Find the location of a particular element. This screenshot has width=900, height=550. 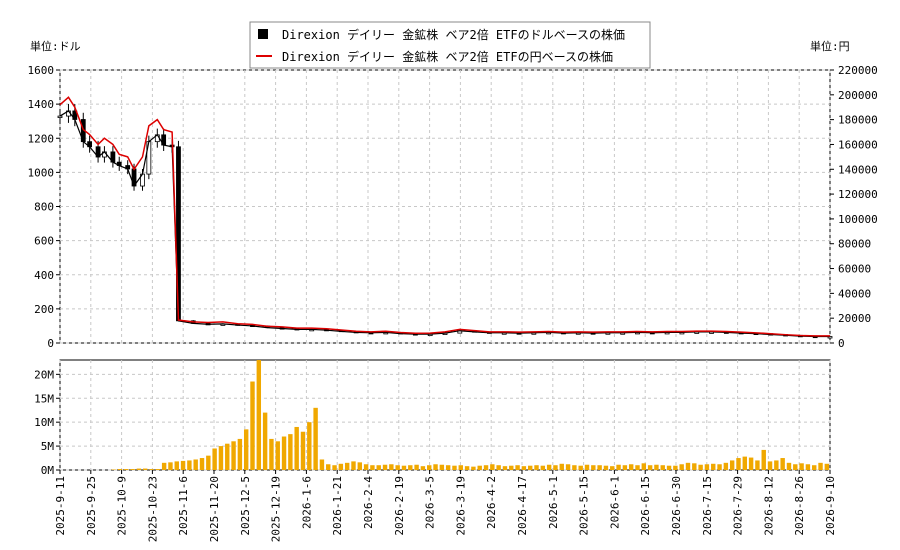

legend-usd-marker is located at coordinates (263, 34).